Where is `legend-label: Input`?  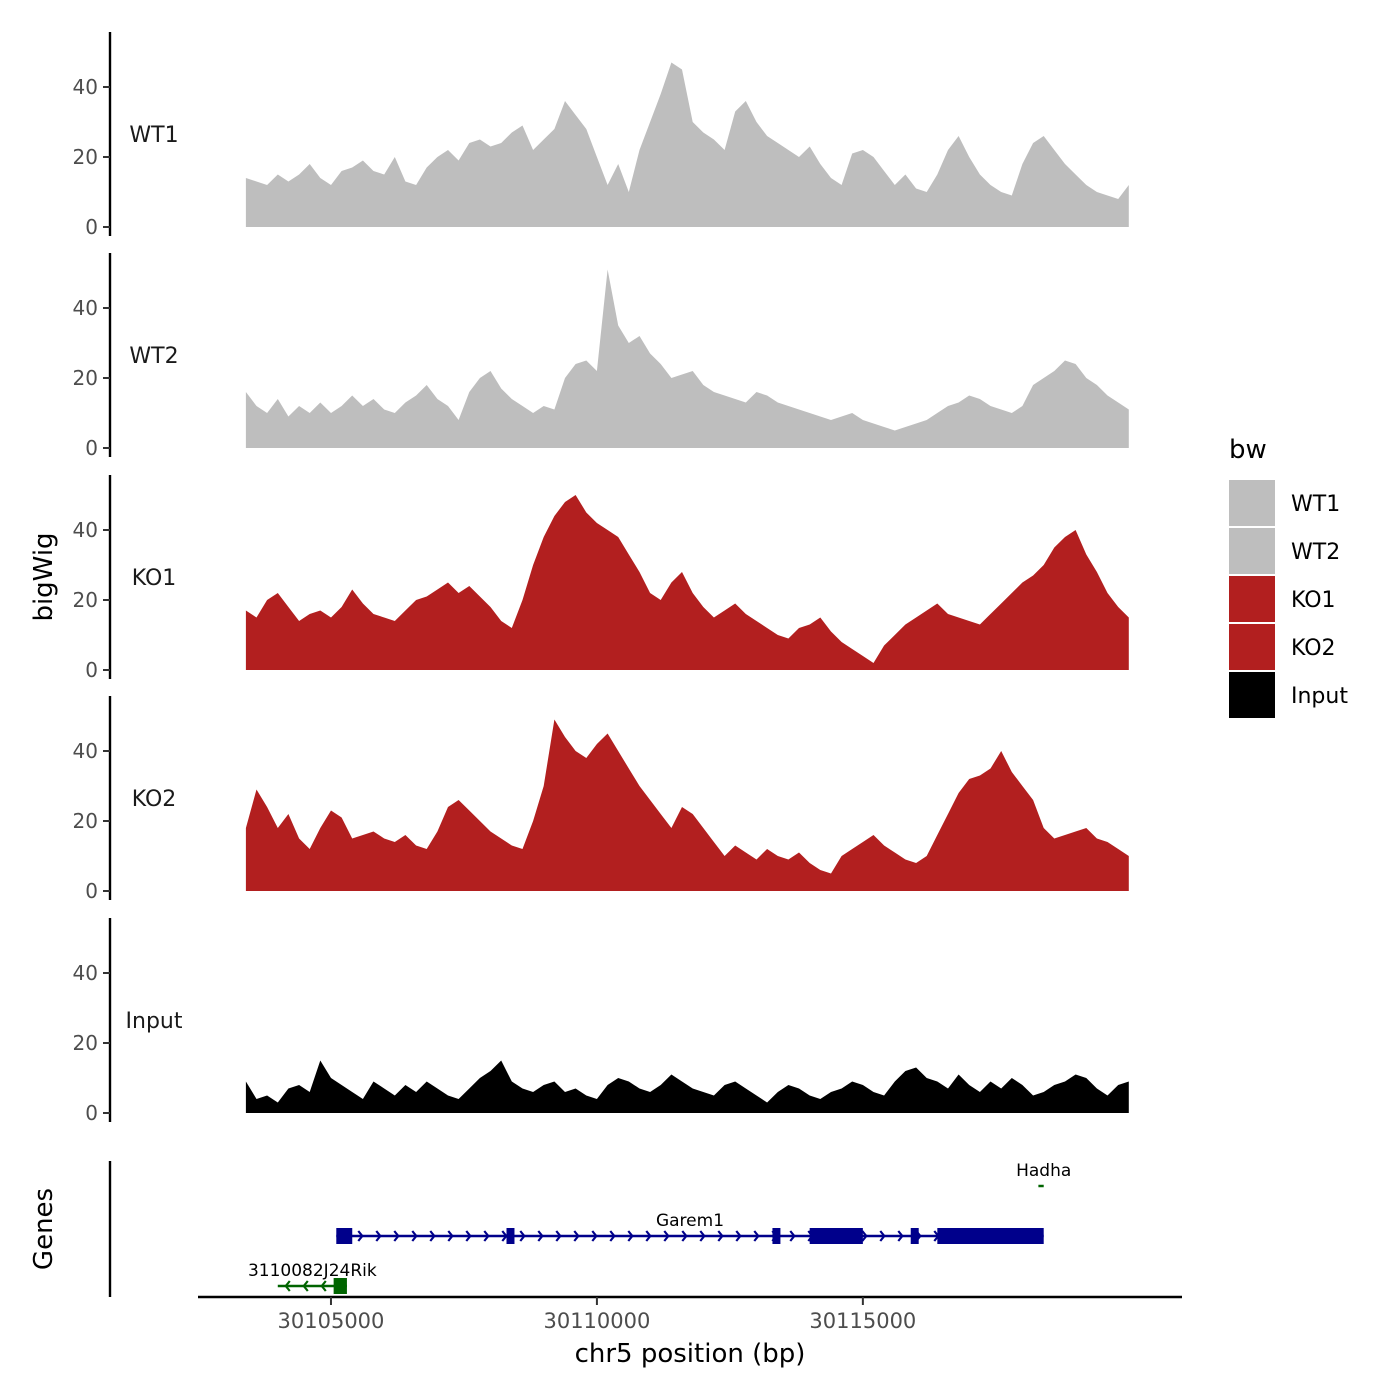
legend-label: Input is located at coordinates (1319, 696).